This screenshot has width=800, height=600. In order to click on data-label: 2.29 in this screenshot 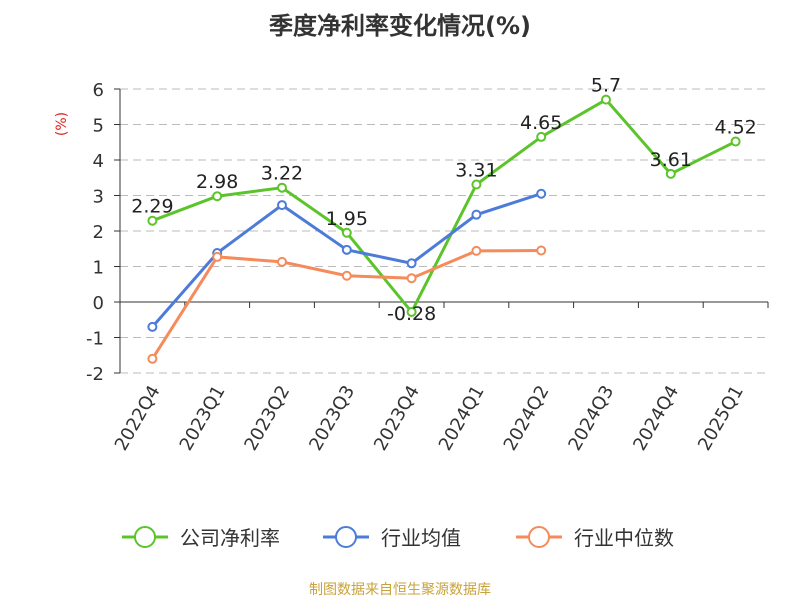, I will do `click(152, 207)`.